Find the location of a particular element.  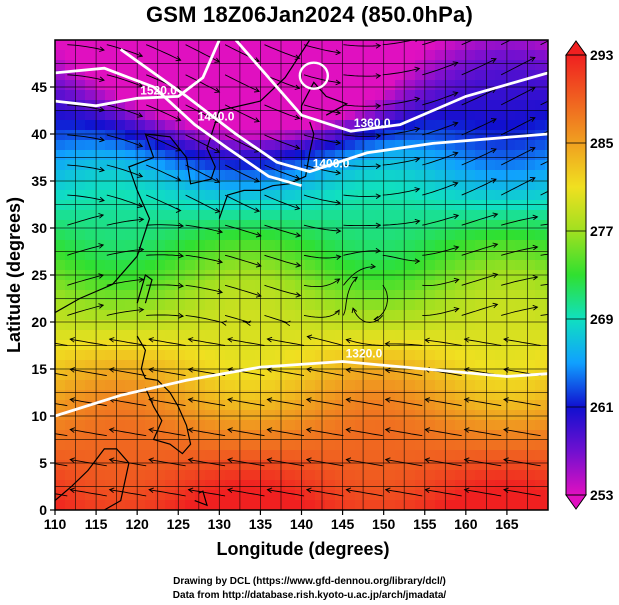

y-axis-label: Latitude (degrees) is located at coordinates (14, 275).